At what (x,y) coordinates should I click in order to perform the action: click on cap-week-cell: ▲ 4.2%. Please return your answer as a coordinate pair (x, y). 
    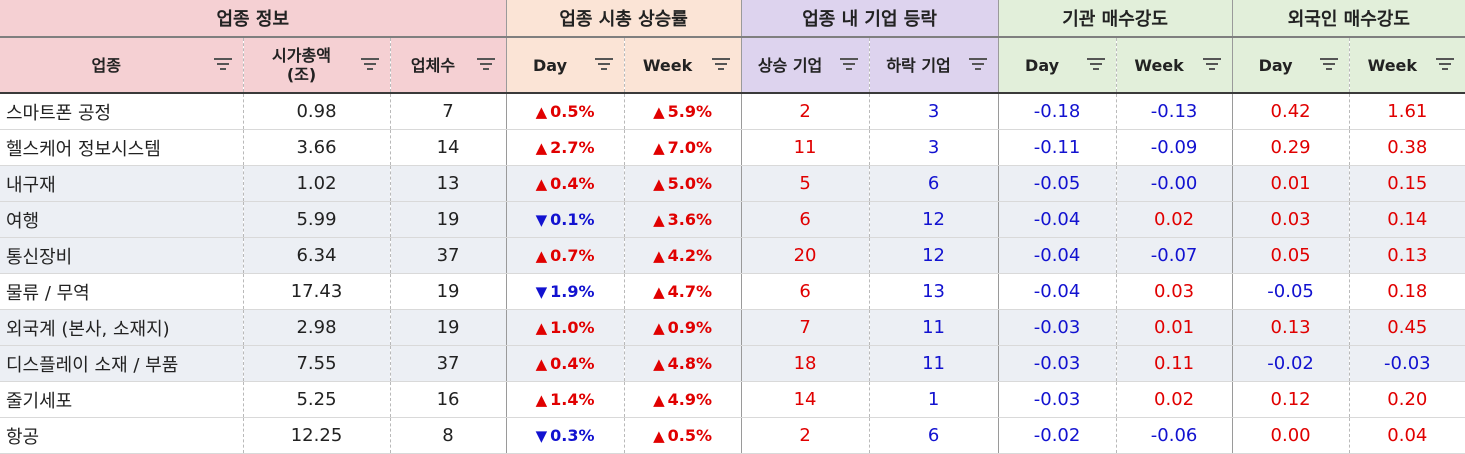
    Looking at the image, I should click on (683, 255).